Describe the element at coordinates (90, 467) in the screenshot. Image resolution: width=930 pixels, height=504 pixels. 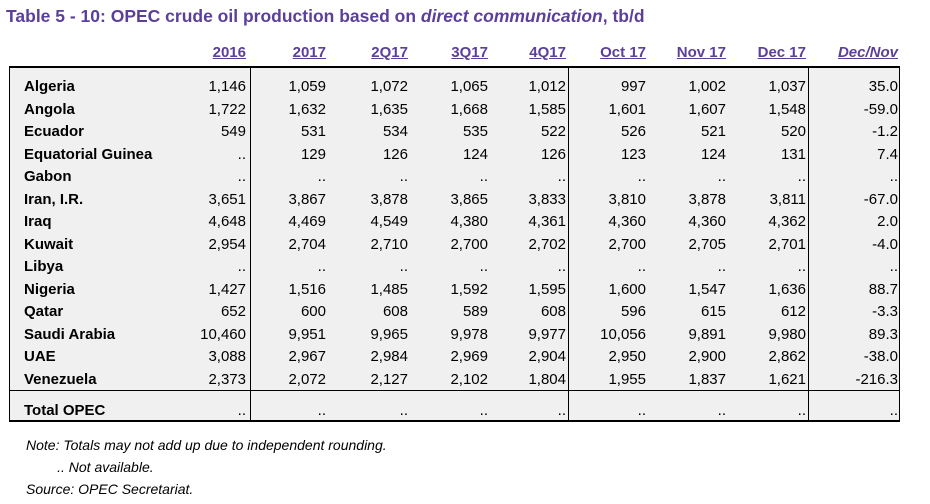
I see `note-not-available: .. Not available.` at that location.